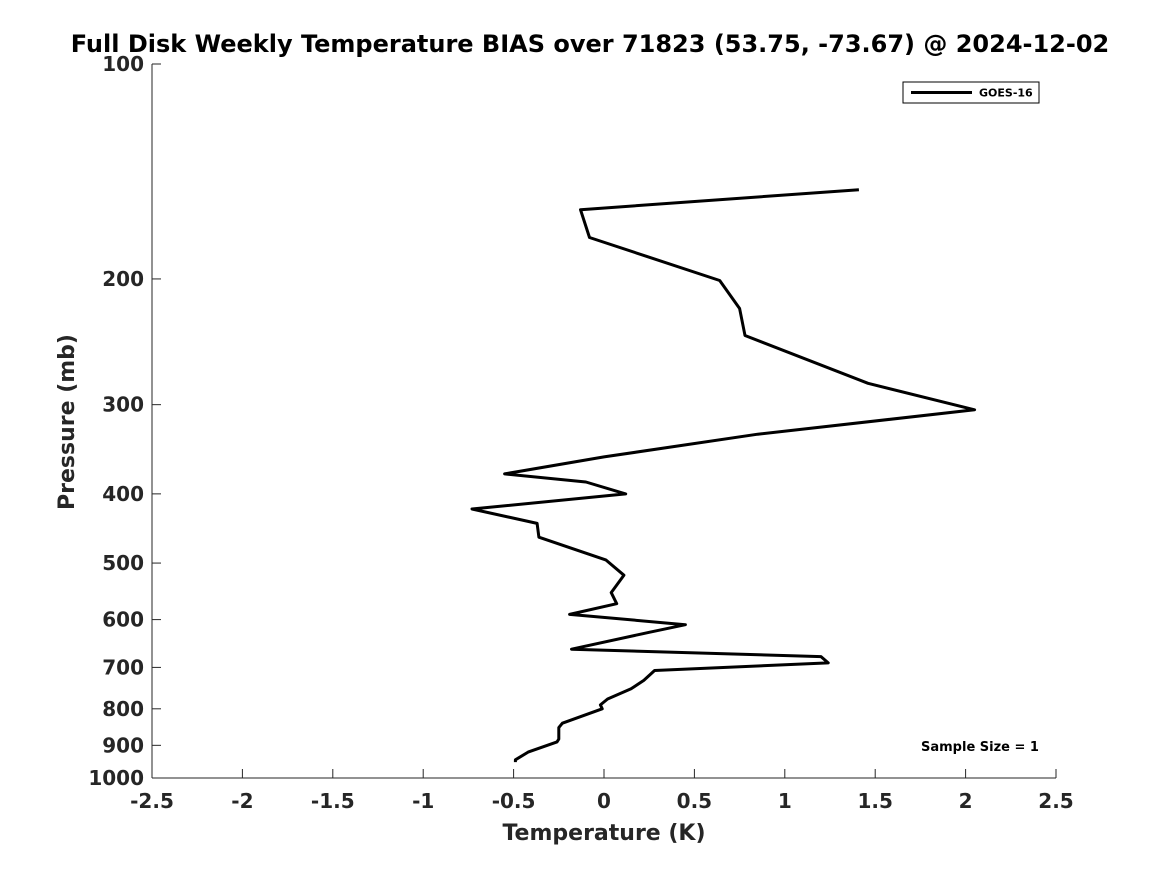 The height and width of the screenshot is (875, 1167). What do you see at coordinates (123, 620) in the screenshot?
I see `y-tick-label: 600` at bounding box center [123, 620].